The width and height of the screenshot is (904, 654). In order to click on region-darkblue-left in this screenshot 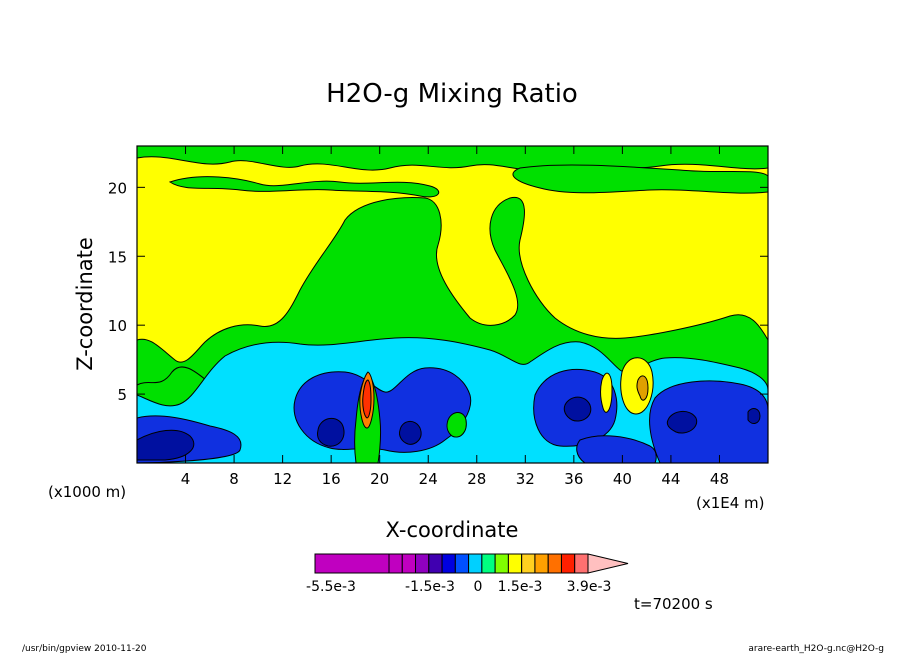, I will do `click(166, 445)`.